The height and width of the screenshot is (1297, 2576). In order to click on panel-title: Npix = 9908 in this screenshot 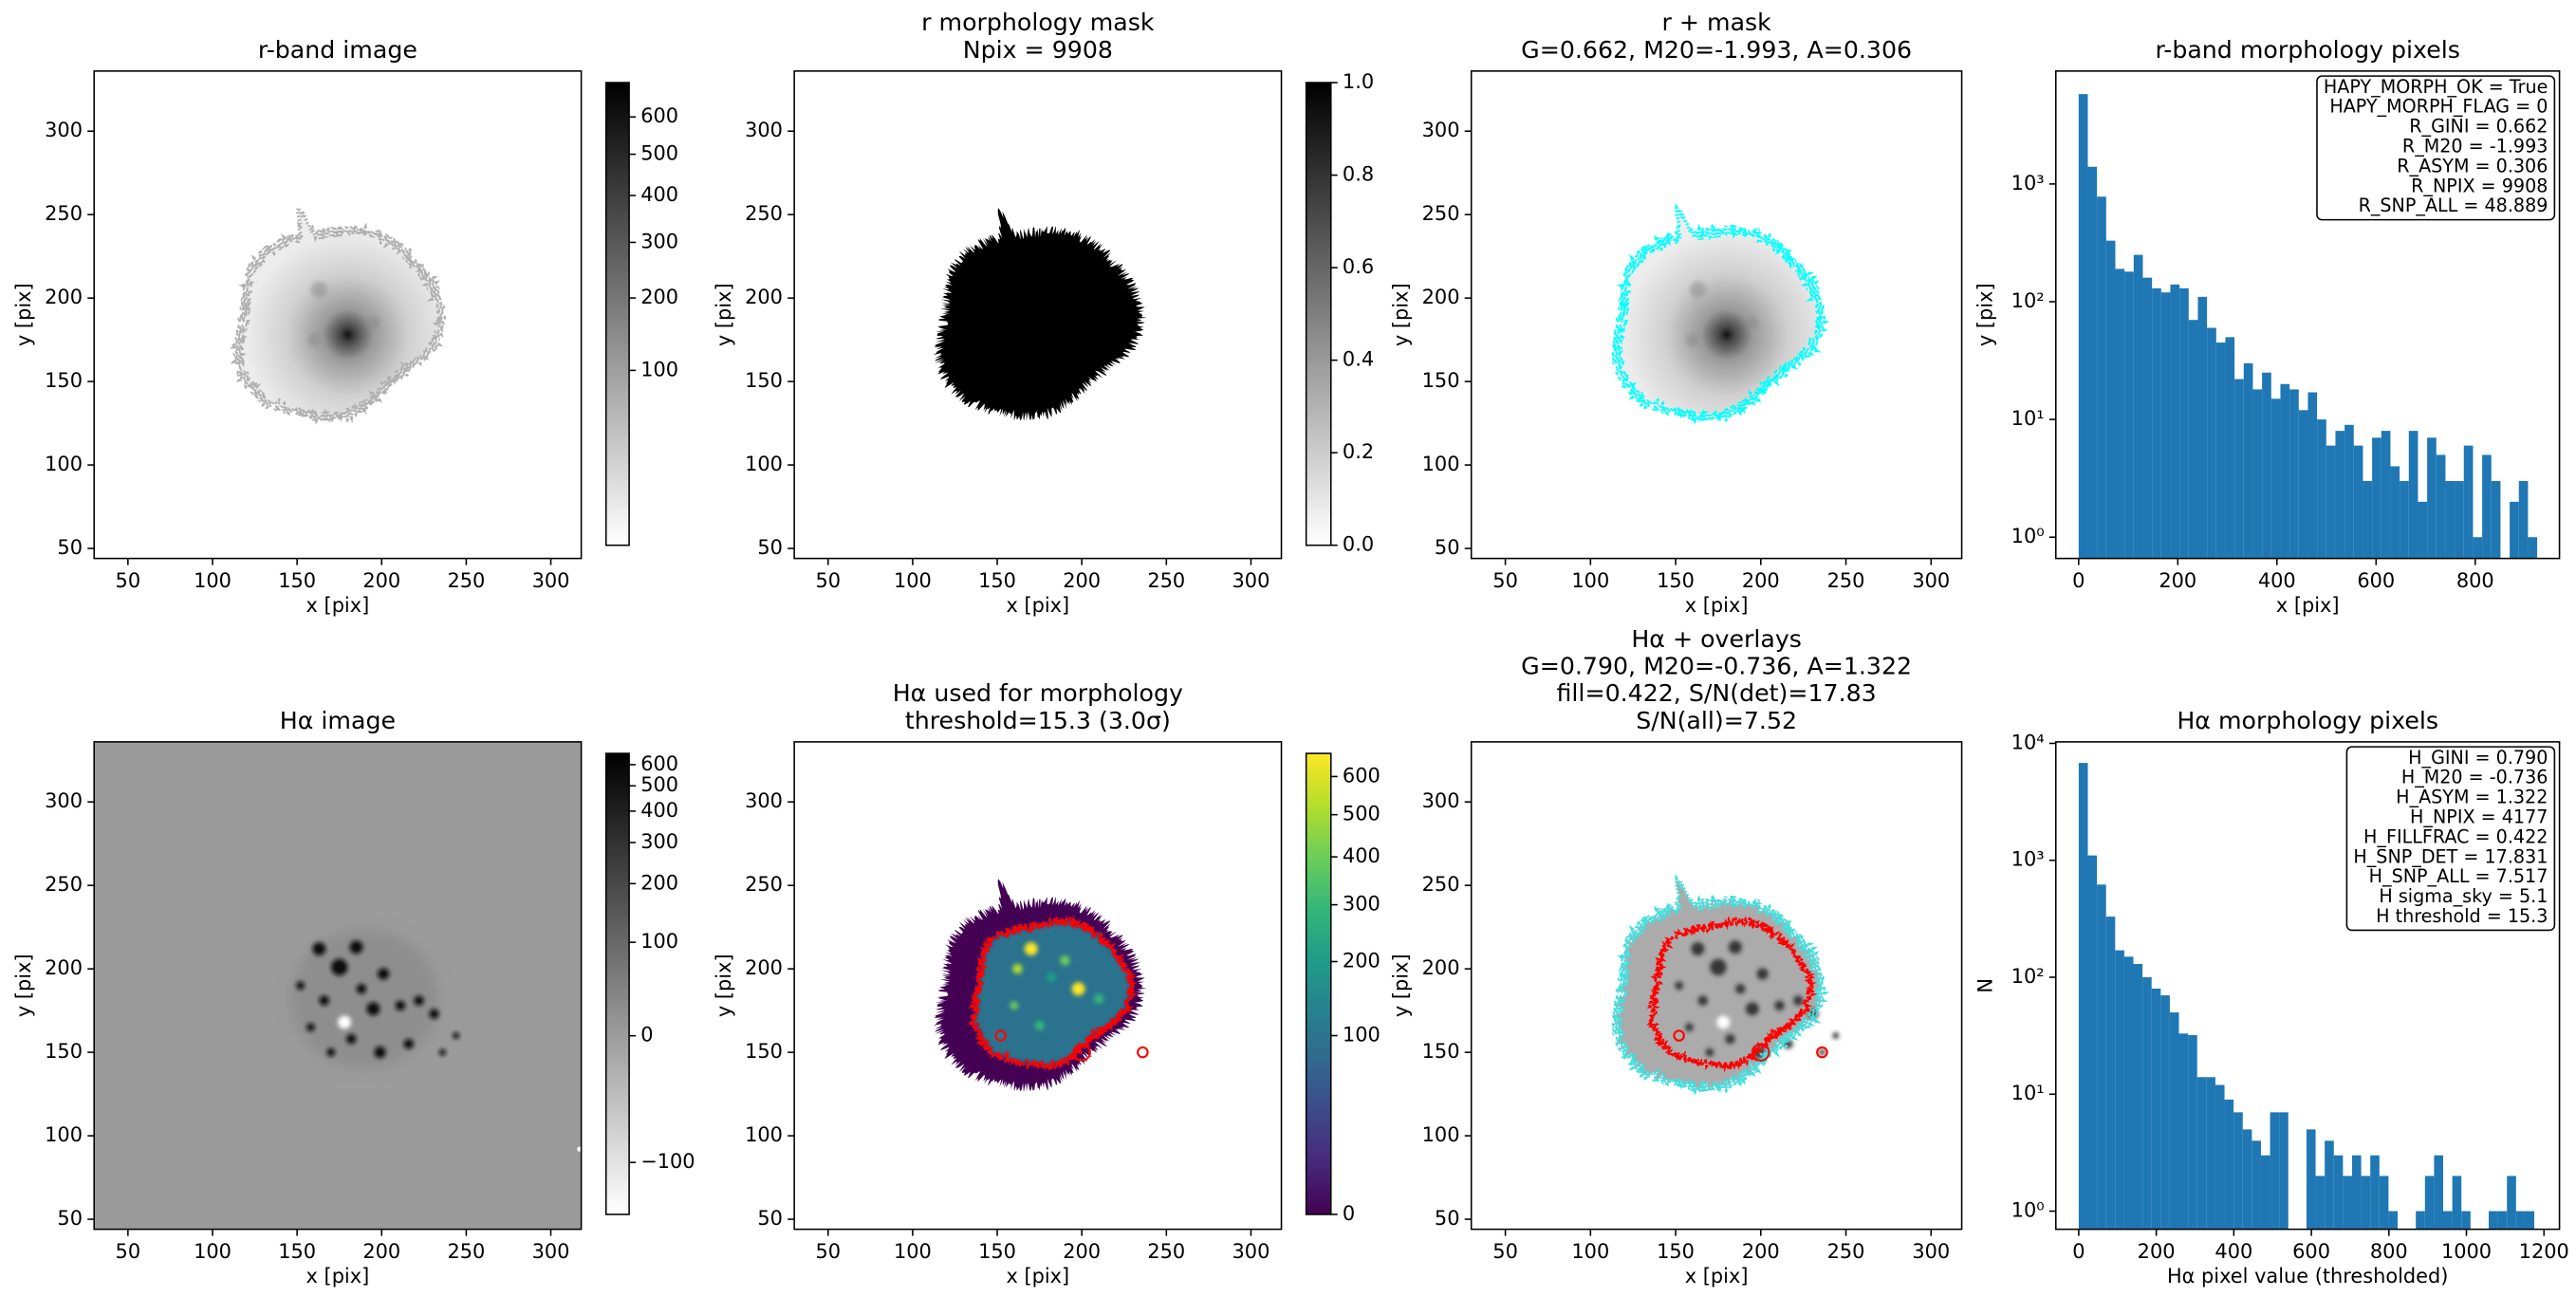, I will do `click(1038, 50)`.